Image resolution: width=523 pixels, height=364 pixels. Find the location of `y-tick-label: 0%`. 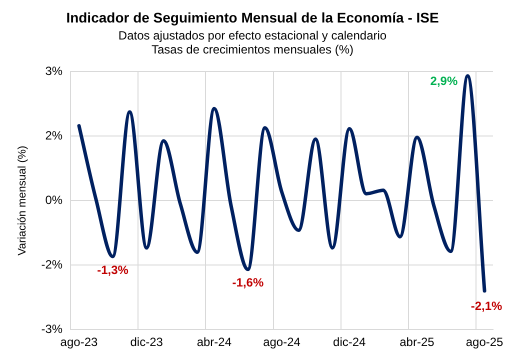

y-tick-label: 0% is located at coordinates (54, 199).